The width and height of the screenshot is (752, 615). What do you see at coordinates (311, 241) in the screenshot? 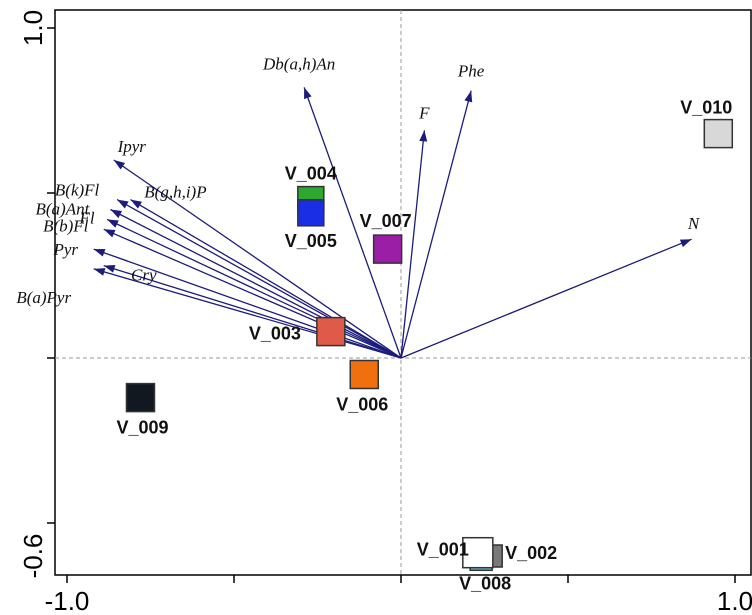
I see `site-label: V_005` at bounding box center [311, 241].